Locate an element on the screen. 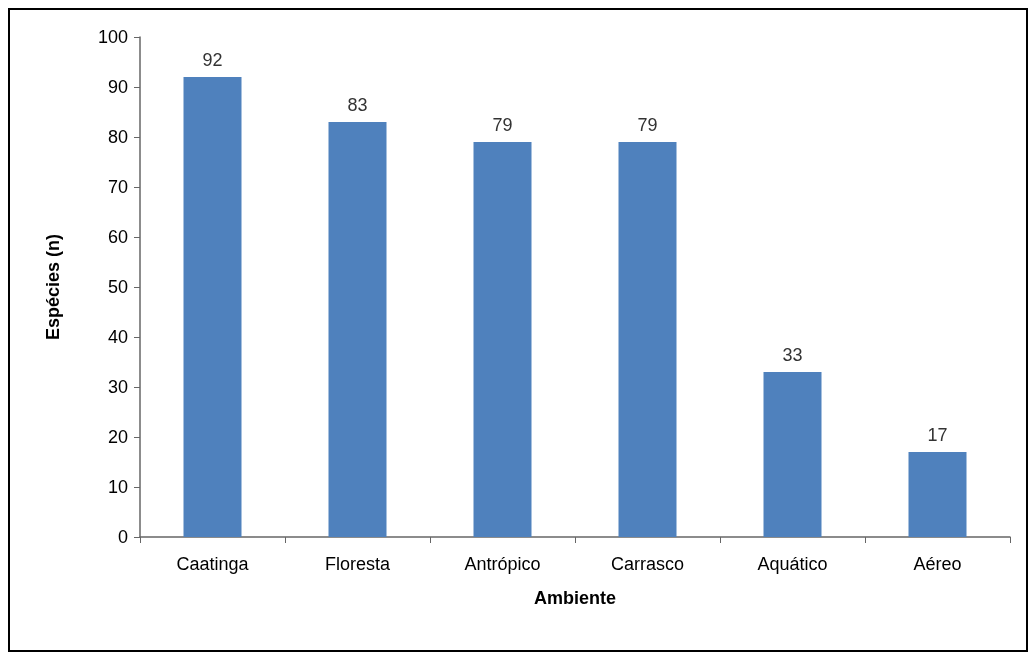 The width and height of the screenshot is (1034, 657). y-tick-label: 10 is located at coordinates (117, 487).